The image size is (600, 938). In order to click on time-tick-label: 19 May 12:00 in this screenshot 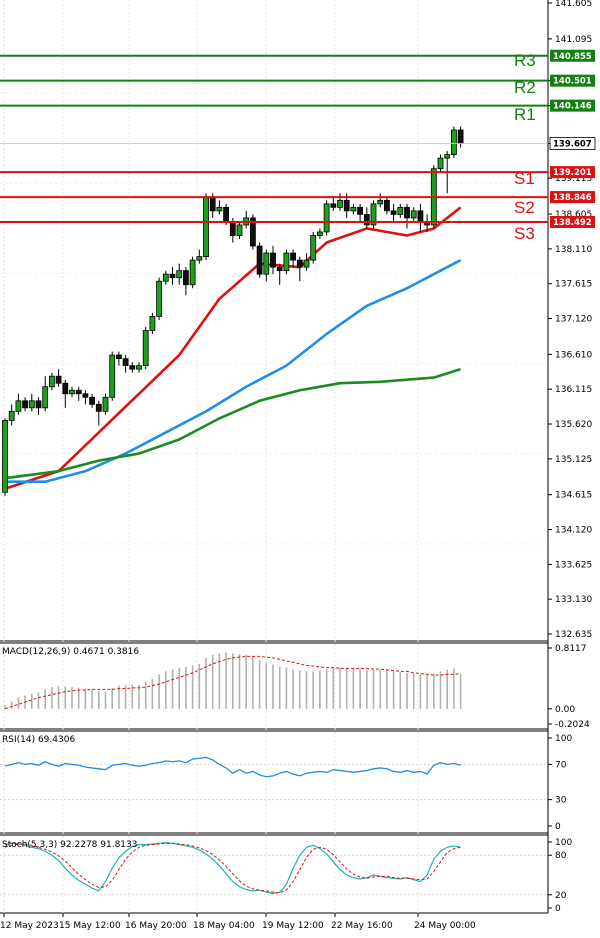, I will do `click(293, 926)`.